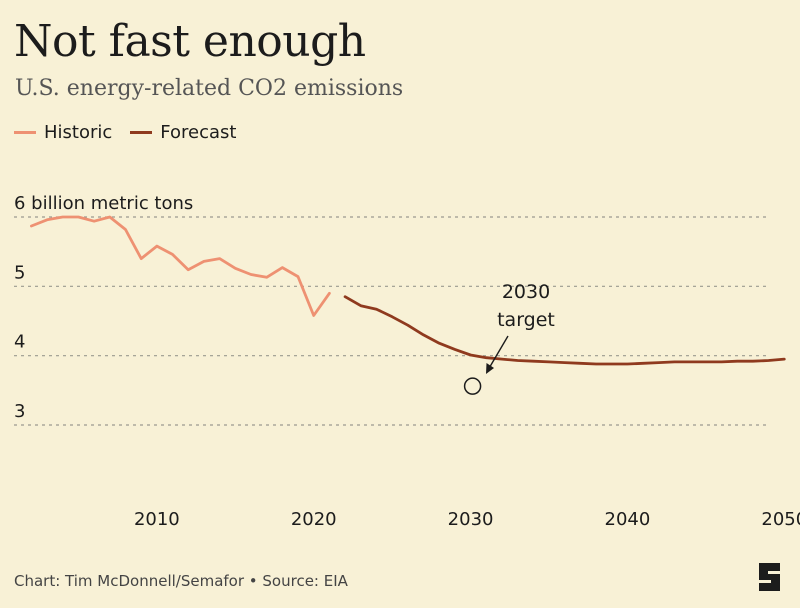 This screenshot has height=608, width=800. What do you see at coordinates (780, 519) in the screenshot?
I see `x-tick-label-2050: 2050` at bounding box center [780, 519].